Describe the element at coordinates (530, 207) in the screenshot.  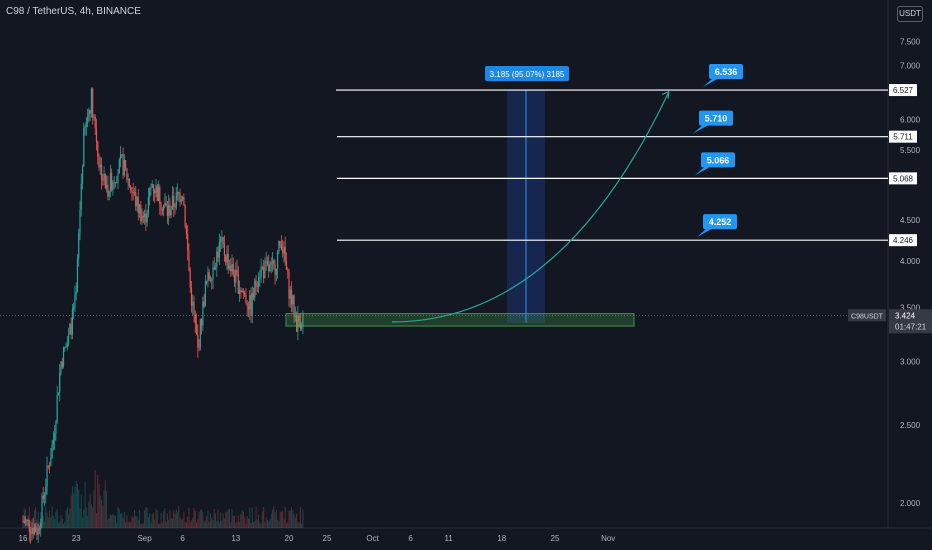
I see `projection-curve` at that location.